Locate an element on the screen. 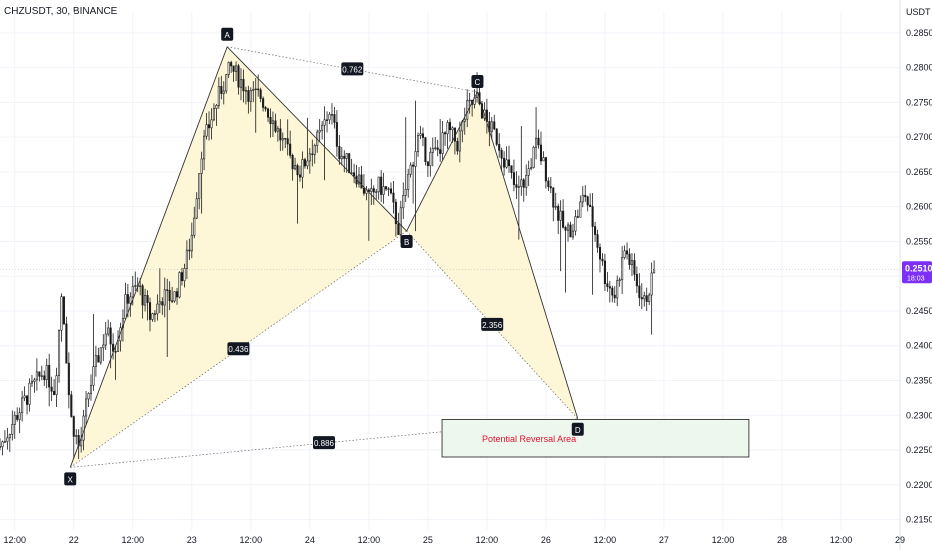  reversal-zone-box is located at coordinates (595, 438).